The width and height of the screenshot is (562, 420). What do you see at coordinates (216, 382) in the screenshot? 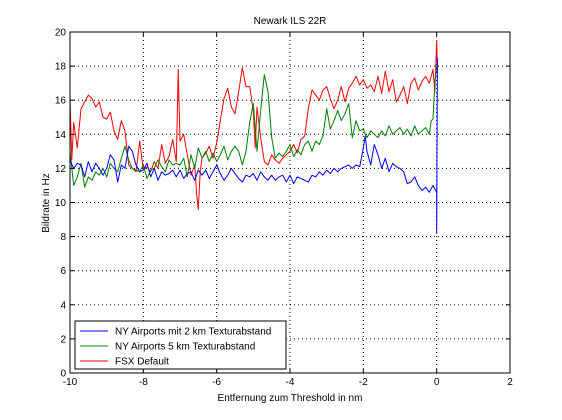
I see `x-tick-label: -6` at bounding box center [216, 382].